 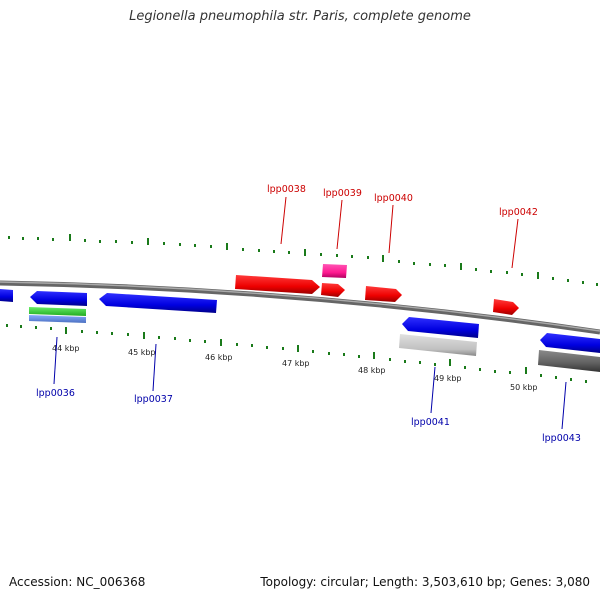 What do you see at coordinates (391, 229) in the screenshot?
I see `leader-lpp0040` at bounding box center [391, 229].